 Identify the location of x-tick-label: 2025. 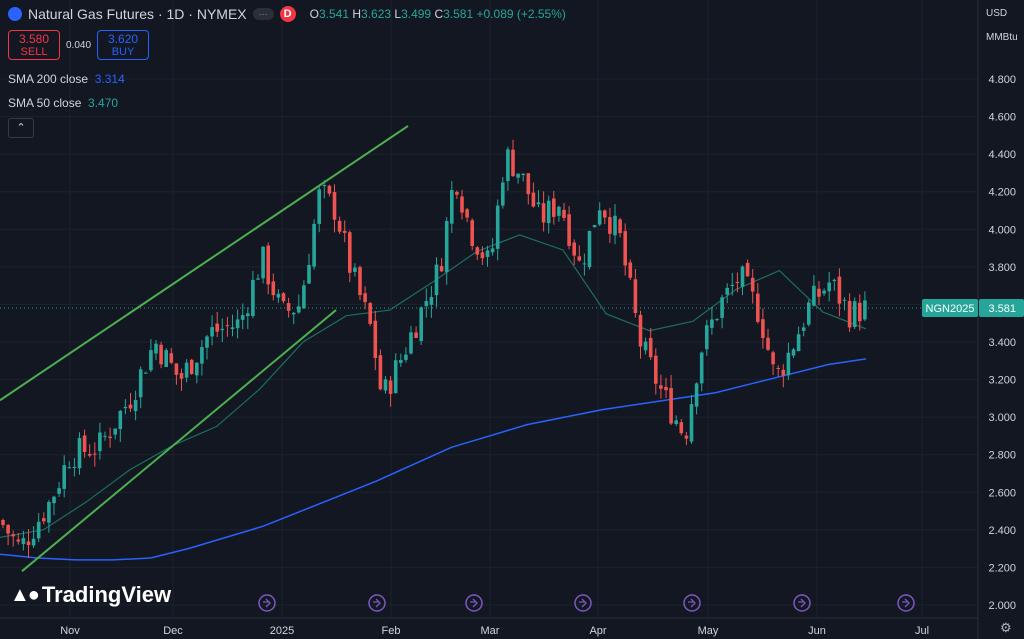
(282, 631).